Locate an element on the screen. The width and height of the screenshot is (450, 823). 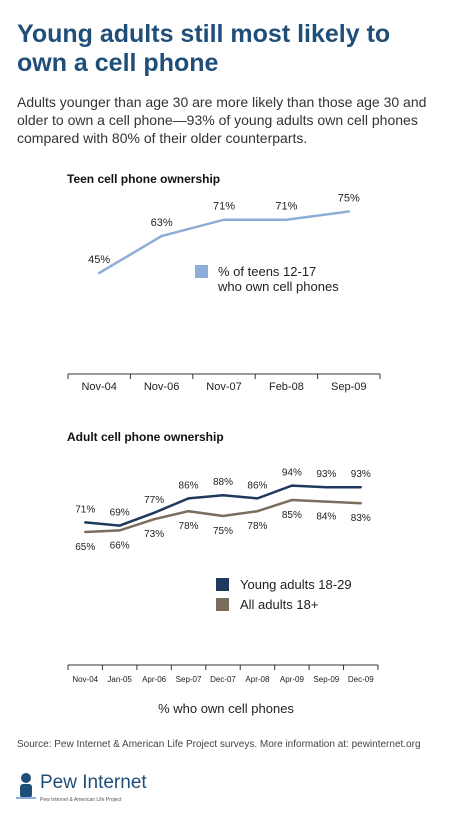
young-data-label: 71% is located at coordinates (85, 509).